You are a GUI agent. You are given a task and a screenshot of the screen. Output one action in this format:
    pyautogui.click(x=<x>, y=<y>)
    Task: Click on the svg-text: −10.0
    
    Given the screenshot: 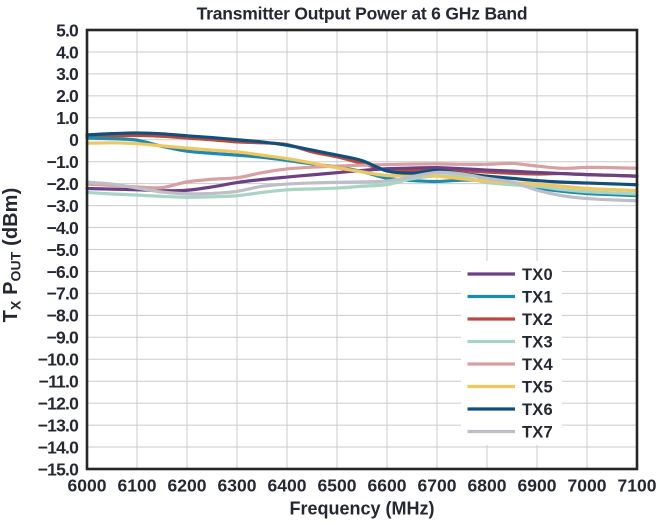 What is the action you would take?
    pyautogui.click(x=58, y=360)
    